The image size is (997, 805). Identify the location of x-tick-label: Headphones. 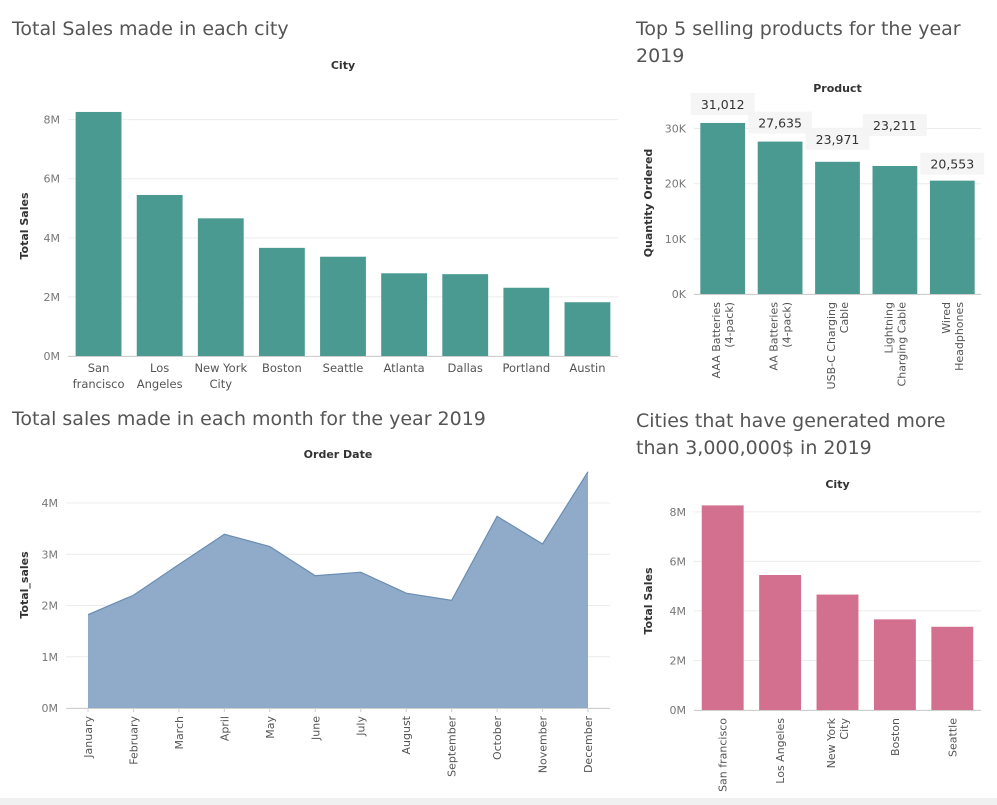
(959, 336).